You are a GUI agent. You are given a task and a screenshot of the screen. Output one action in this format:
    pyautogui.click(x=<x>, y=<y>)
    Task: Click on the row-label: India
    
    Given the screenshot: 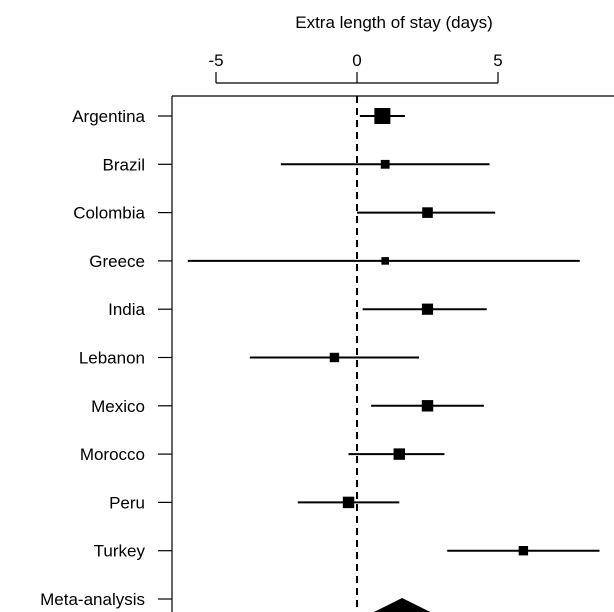 What is the action you would take?
    pyautogui.click(x=126, y=309)
    